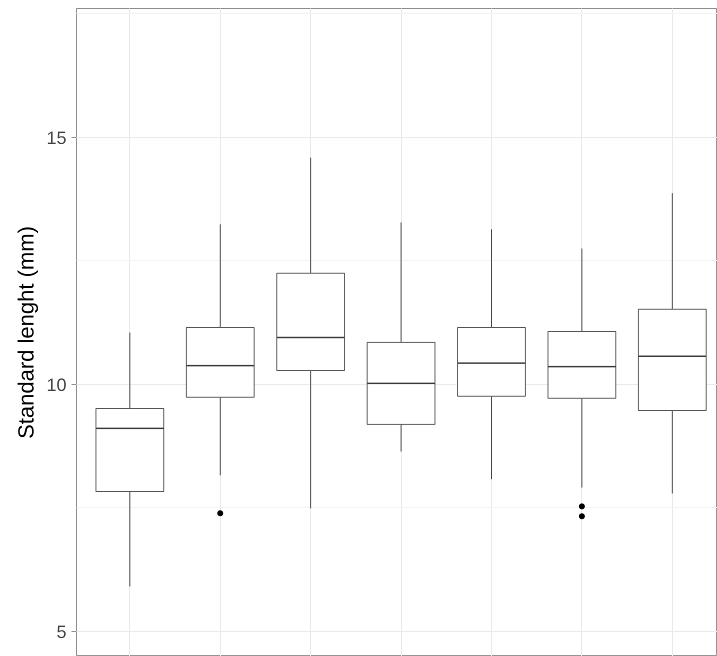  What do you see at coordinates (25, 332) in the screenshot?
I see `y-axis-title: Standard lenght (mm)` at bounding box center [25, 332].